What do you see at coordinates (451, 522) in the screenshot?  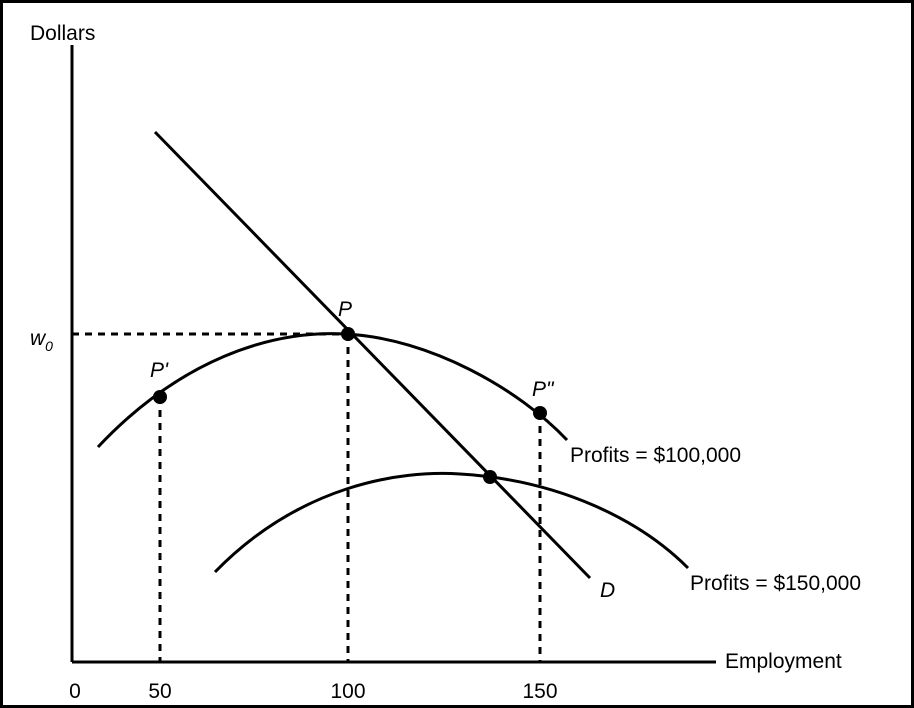 I see `isoprofit-curve` at bounding box center [451, 522].